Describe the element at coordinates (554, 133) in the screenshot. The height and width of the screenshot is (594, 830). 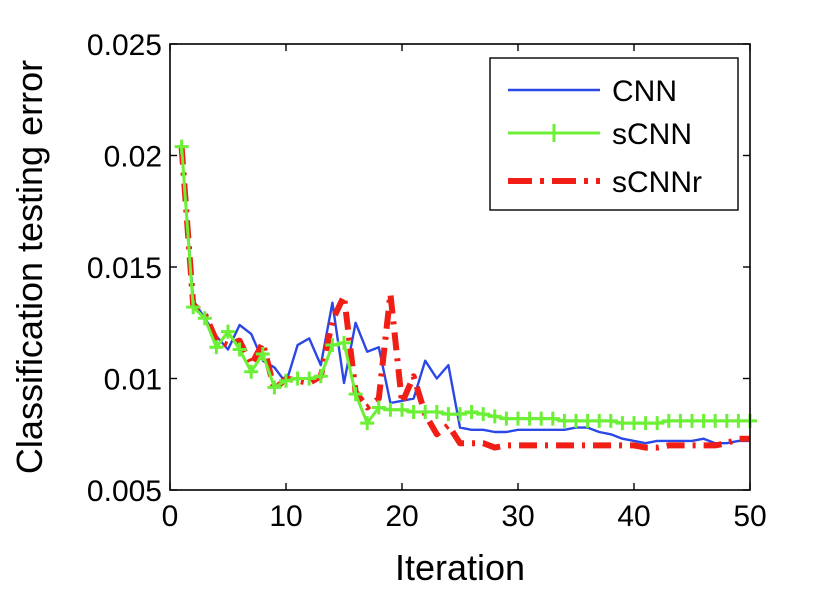
I see `legend-marker-sCNN` at that location.